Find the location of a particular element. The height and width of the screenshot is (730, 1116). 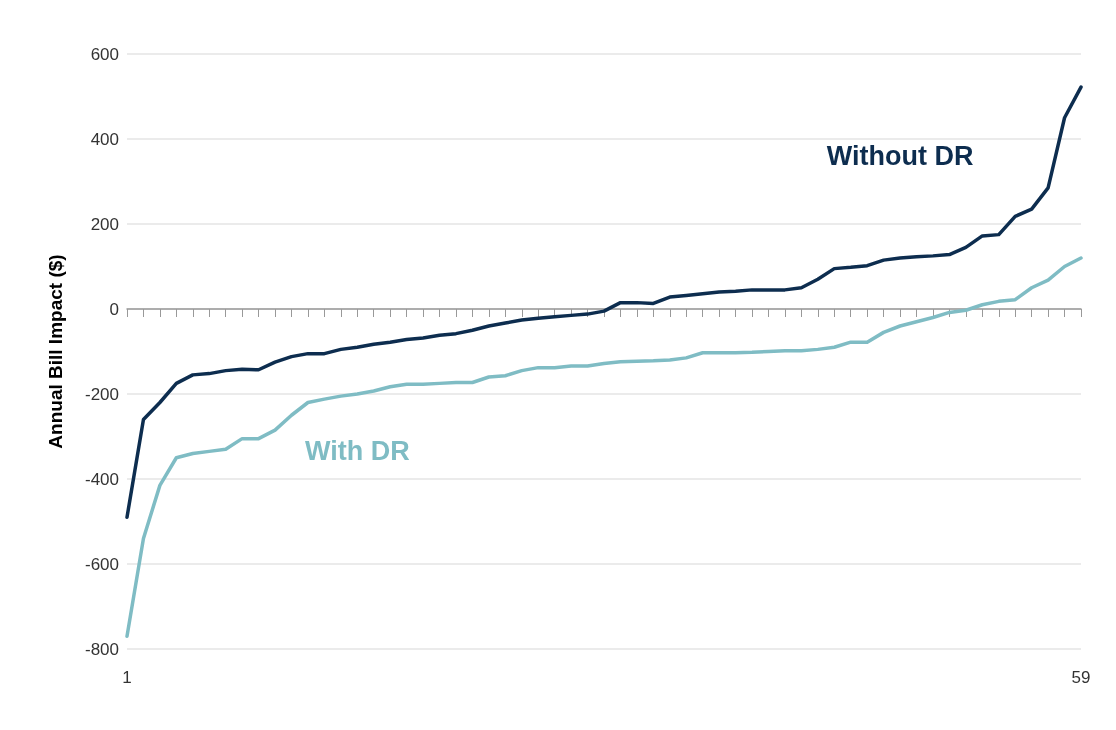

text: Without DR is located at coordinates (900, 156).